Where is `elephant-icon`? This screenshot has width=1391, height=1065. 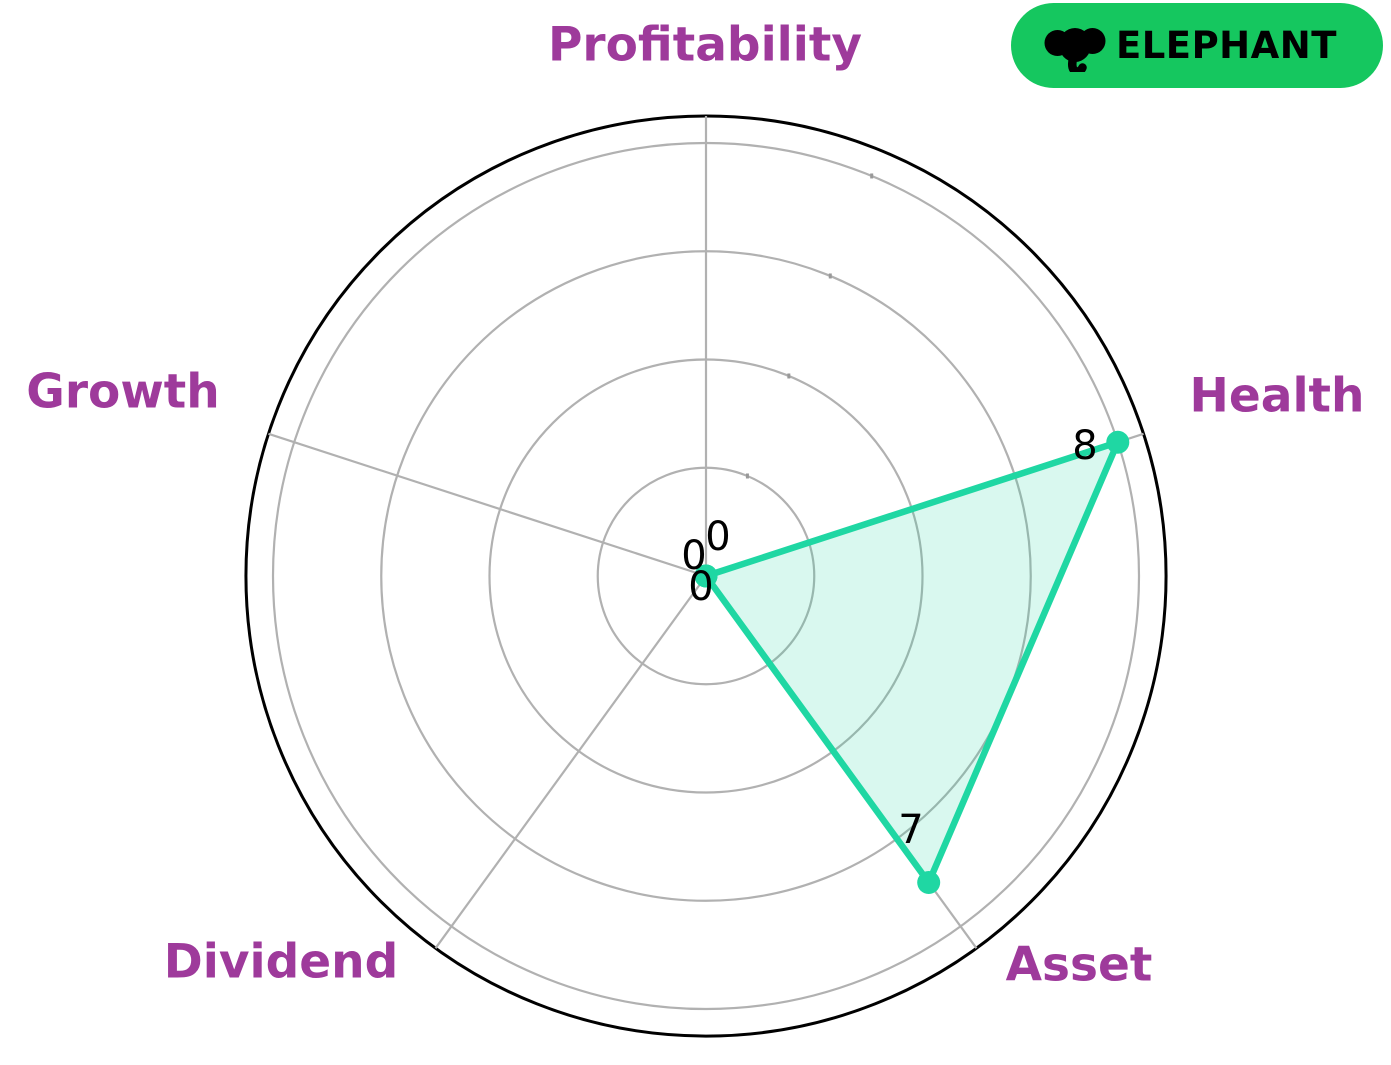 elephant-icon is located at coordinates (1075, 49).